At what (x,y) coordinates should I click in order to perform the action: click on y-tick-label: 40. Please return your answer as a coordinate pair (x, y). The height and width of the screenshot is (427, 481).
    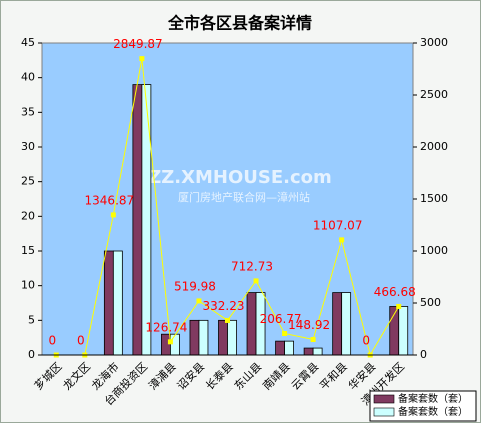
    Looking at the image, I should click on (28, 77).